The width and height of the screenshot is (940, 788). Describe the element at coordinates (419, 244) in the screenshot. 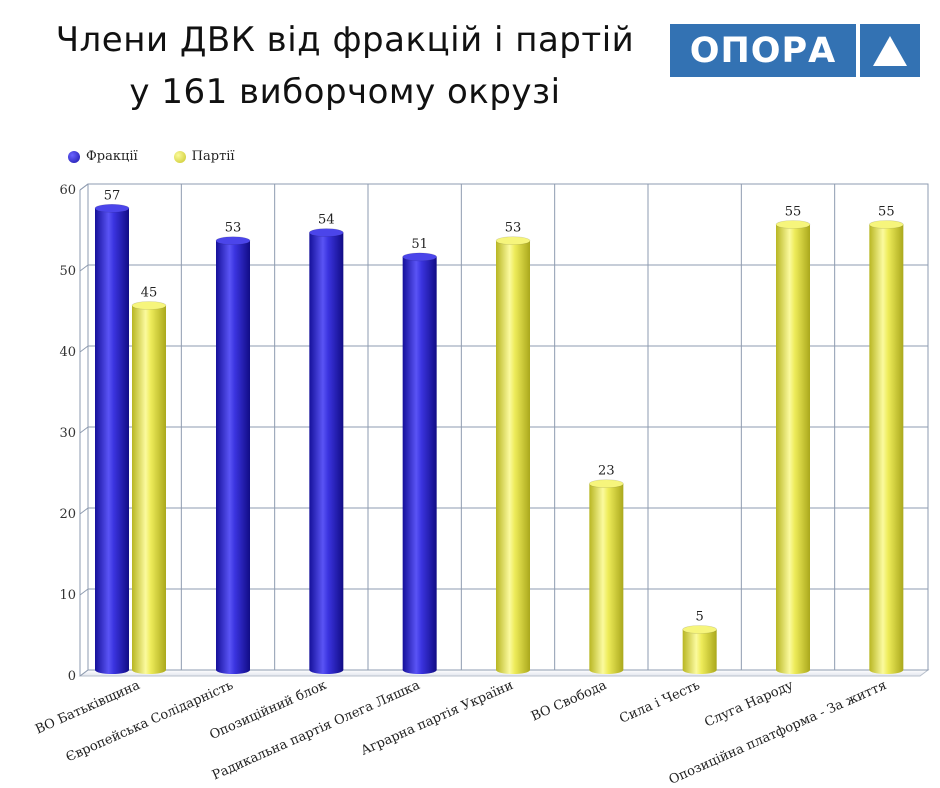

I see `data-label: 51` at that location.